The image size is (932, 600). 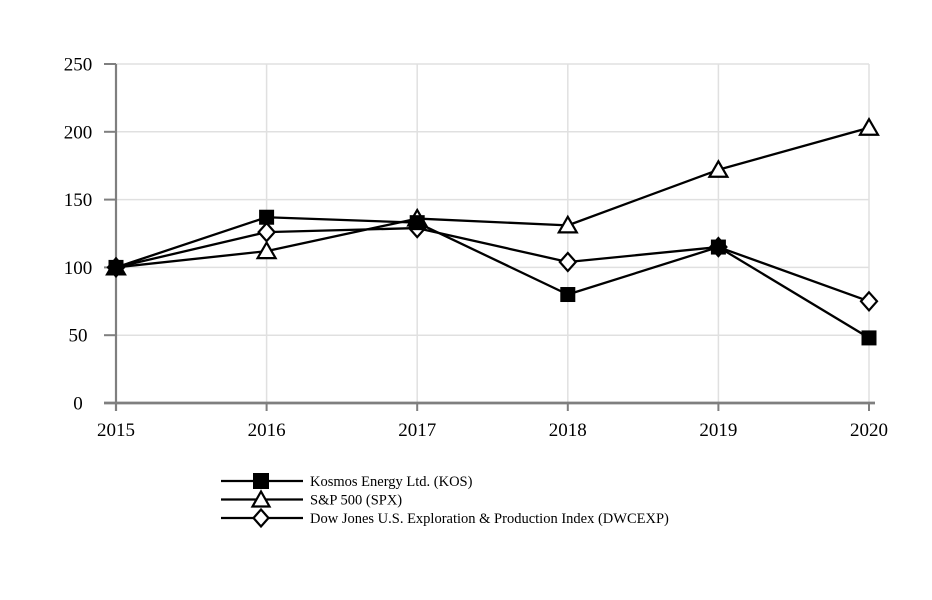 I want to click on x-tick-label: 2015, so click(x=116, y=430).